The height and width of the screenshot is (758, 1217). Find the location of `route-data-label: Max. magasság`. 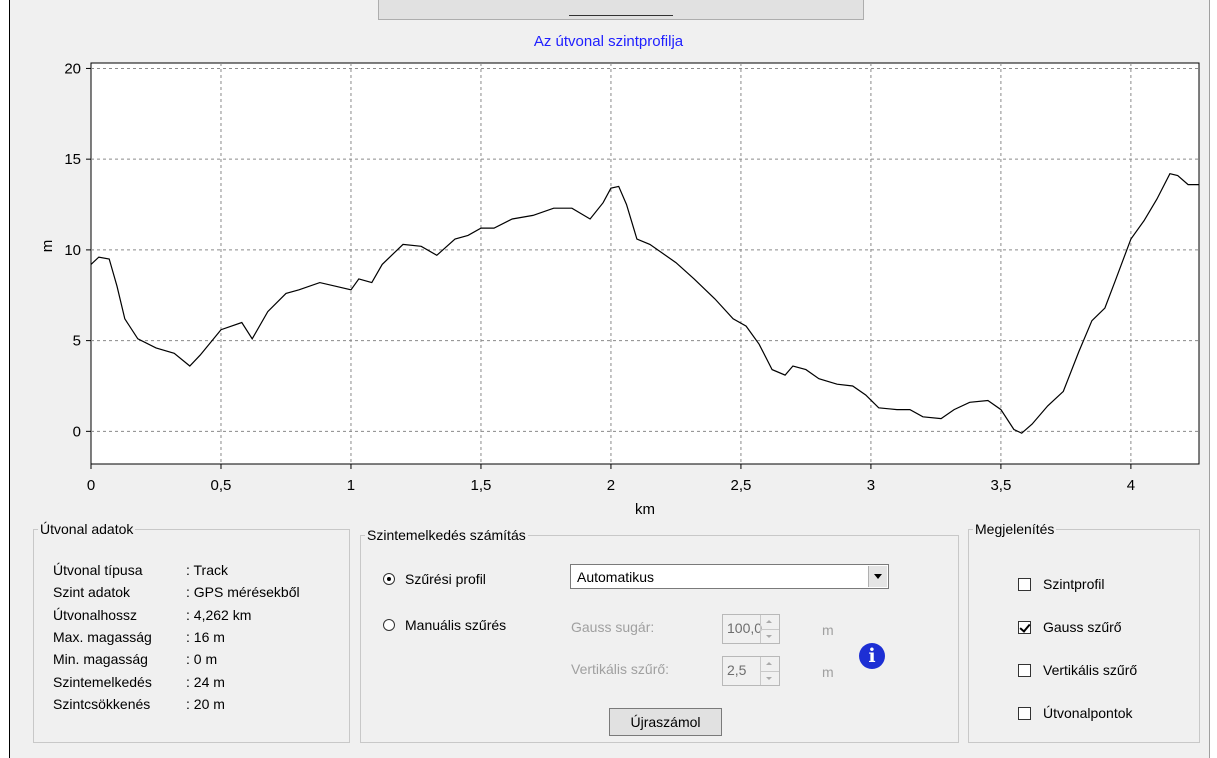

route-data-label: Max. magasság is located at coordinates (102, 636).